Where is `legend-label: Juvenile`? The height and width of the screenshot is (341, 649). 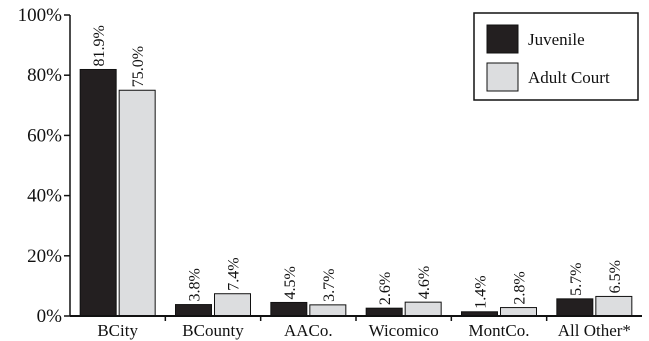
legend-label: Juvenile is located at coordinates (556, 39).